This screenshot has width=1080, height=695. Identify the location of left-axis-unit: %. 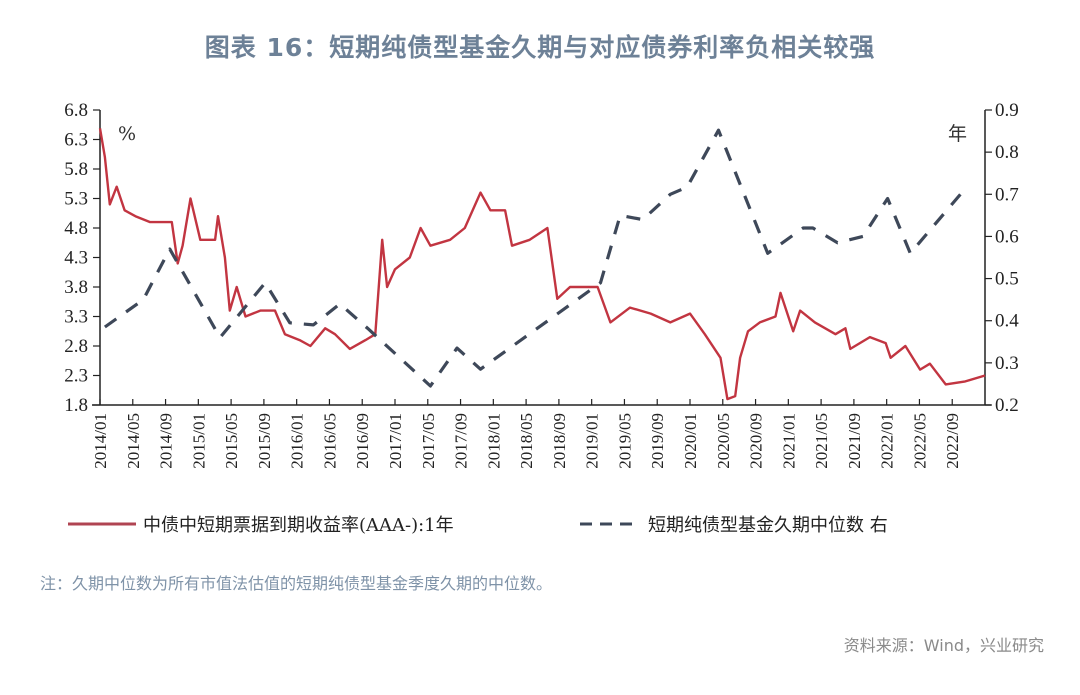
(127, 134).